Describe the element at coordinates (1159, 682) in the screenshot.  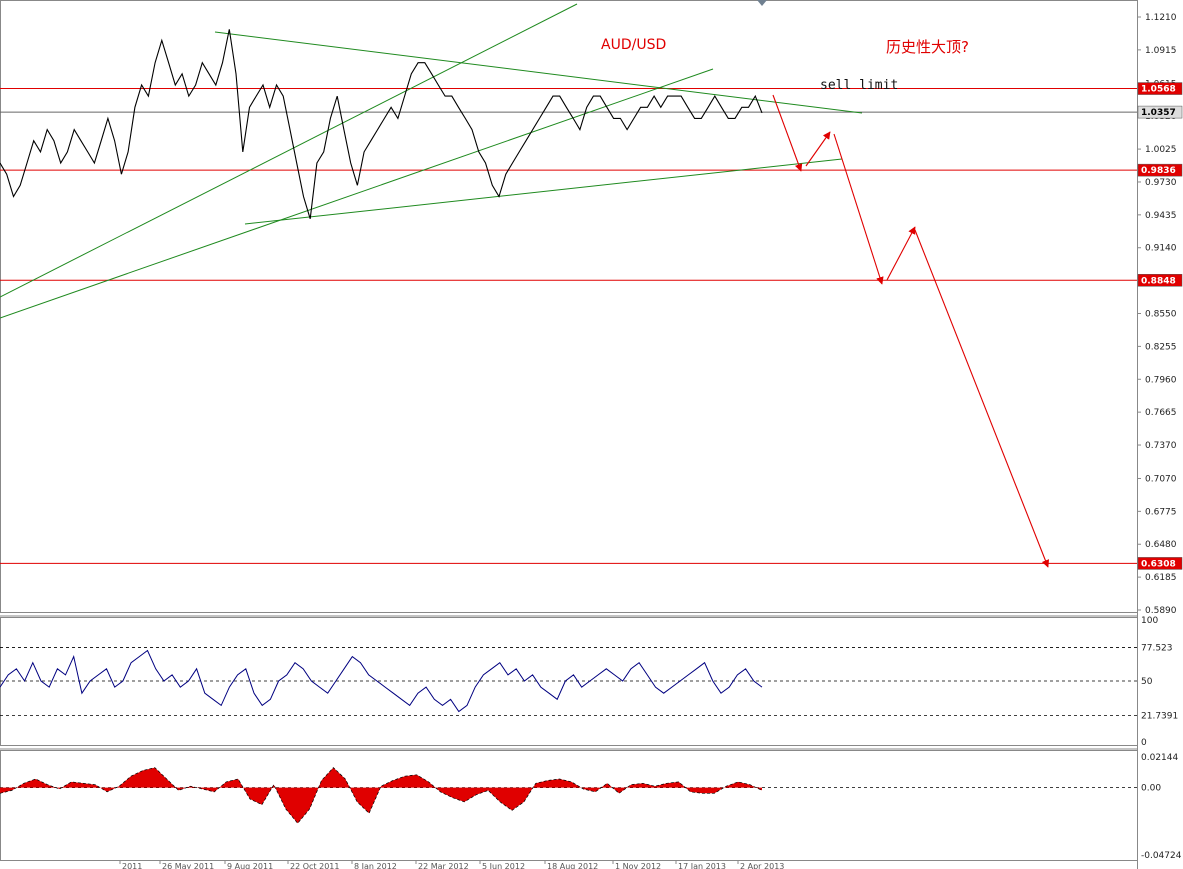
I see `rsi-axis: 100 77.523 50 21.7391 0` at that location.